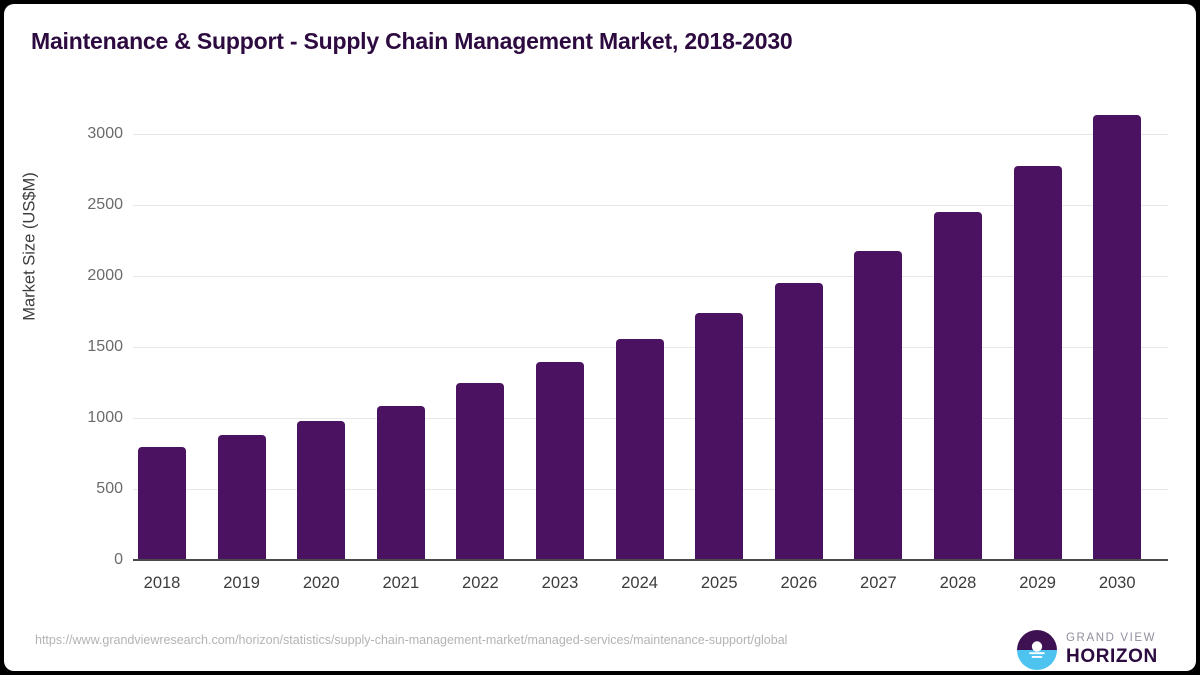 The image size is (1200, 675). What do you see at coordinates (118, 559) in the screenshot?
I see `y-axis-tick-label: 0` at bounding box center [118, 559].